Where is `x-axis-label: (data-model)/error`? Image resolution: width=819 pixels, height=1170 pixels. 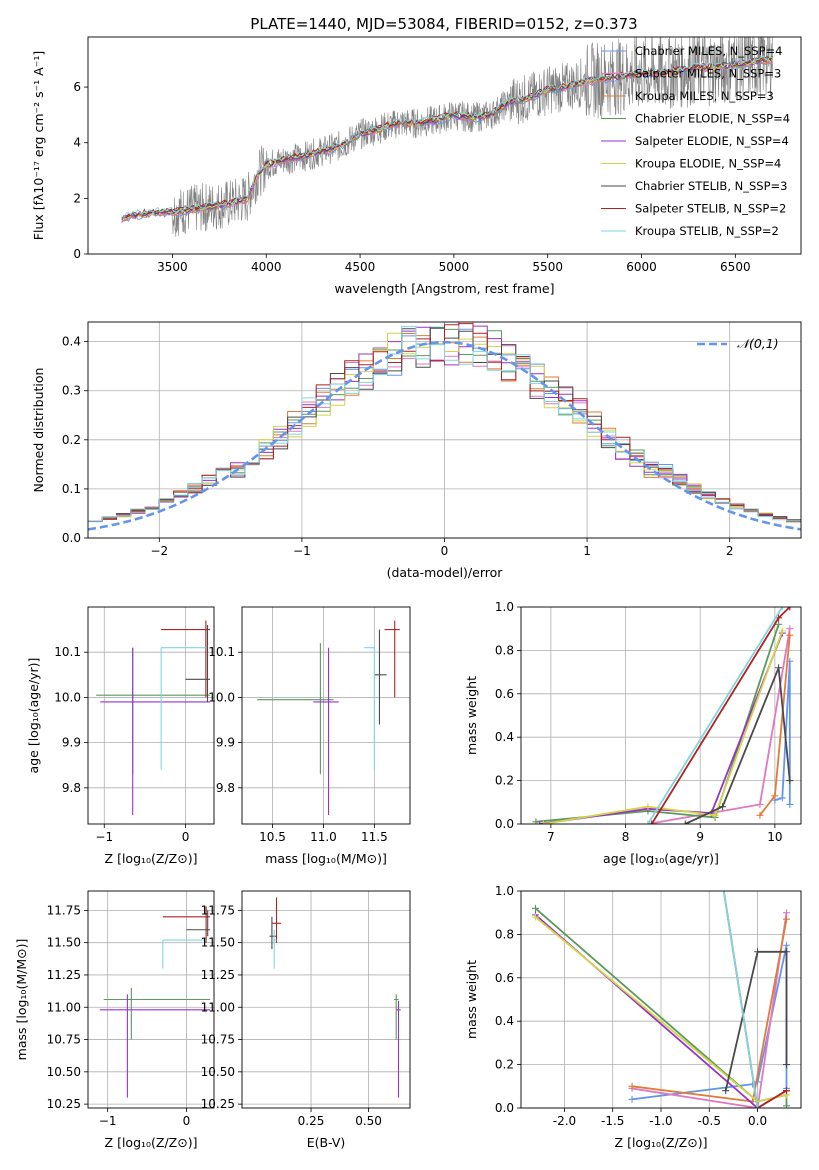 x-axis-label: (data-model)/error is located at coordinates (445, 572).